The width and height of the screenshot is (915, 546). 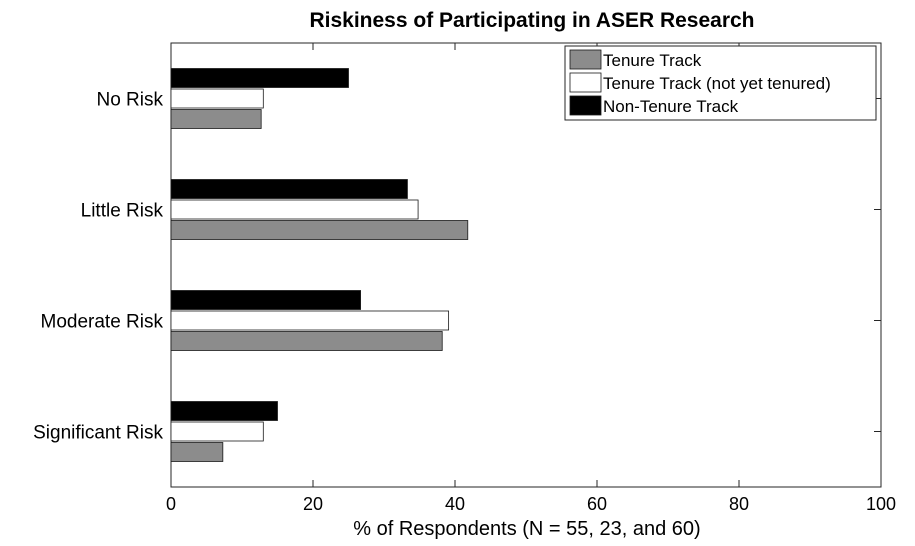 I want to click on y-tick-label: Little Risk, so click(x=122, y=211).